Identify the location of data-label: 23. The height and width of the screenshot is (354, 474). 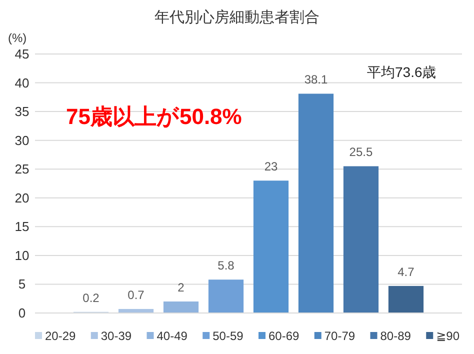
(271, 167).